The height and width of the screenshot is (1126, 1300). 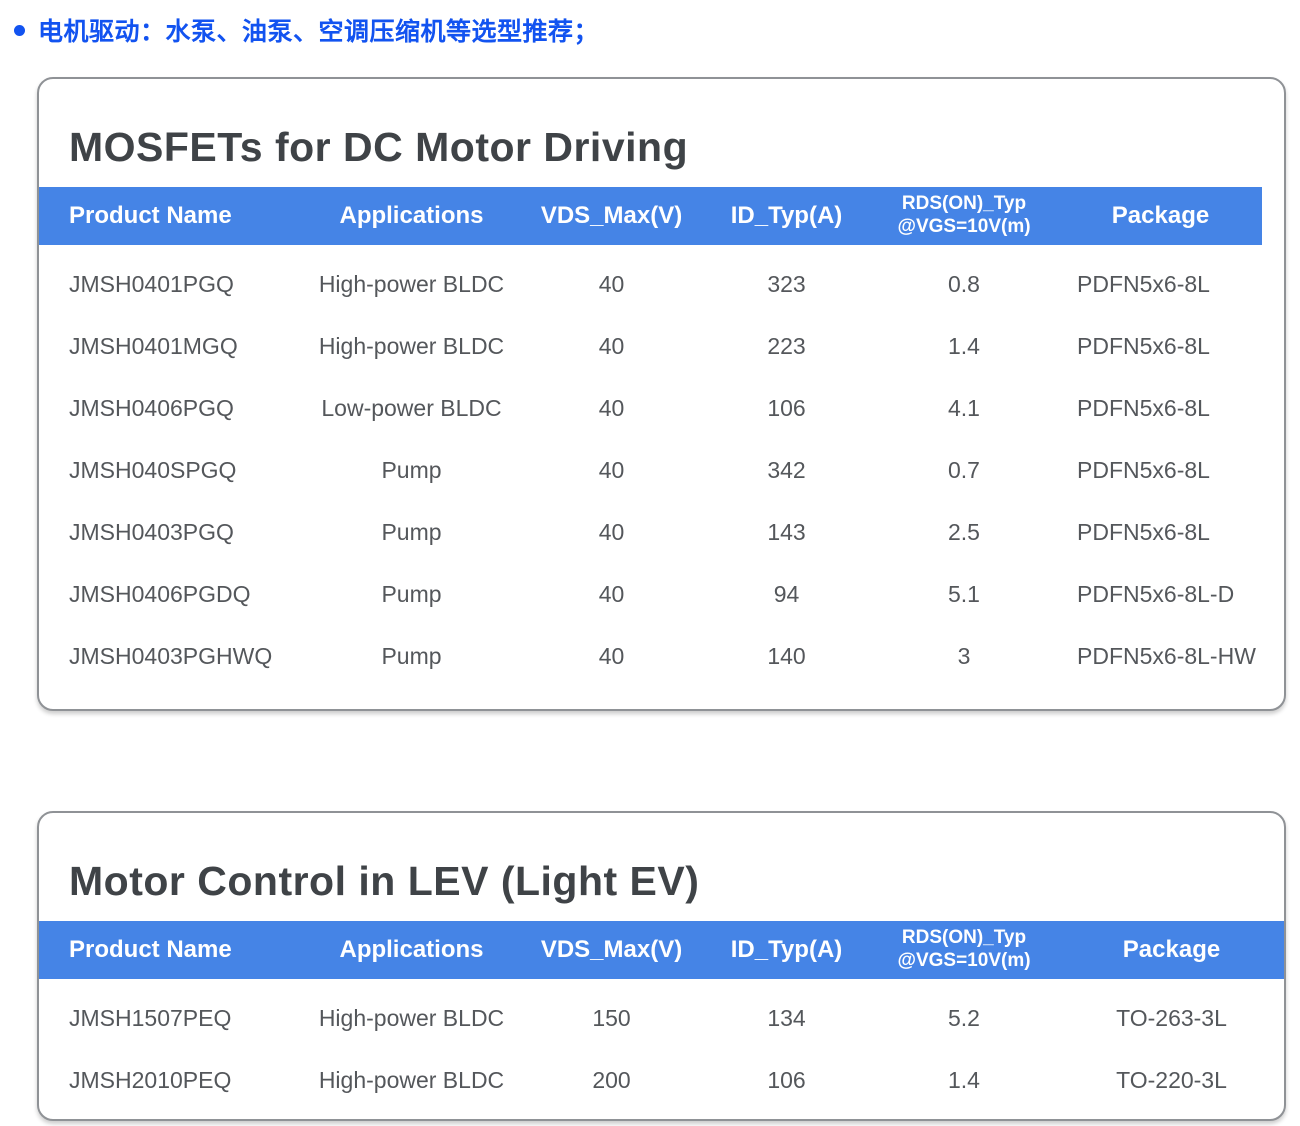 I want to click on product-name-cell: JMSH0401PGQ, so click(x=151, y=283).